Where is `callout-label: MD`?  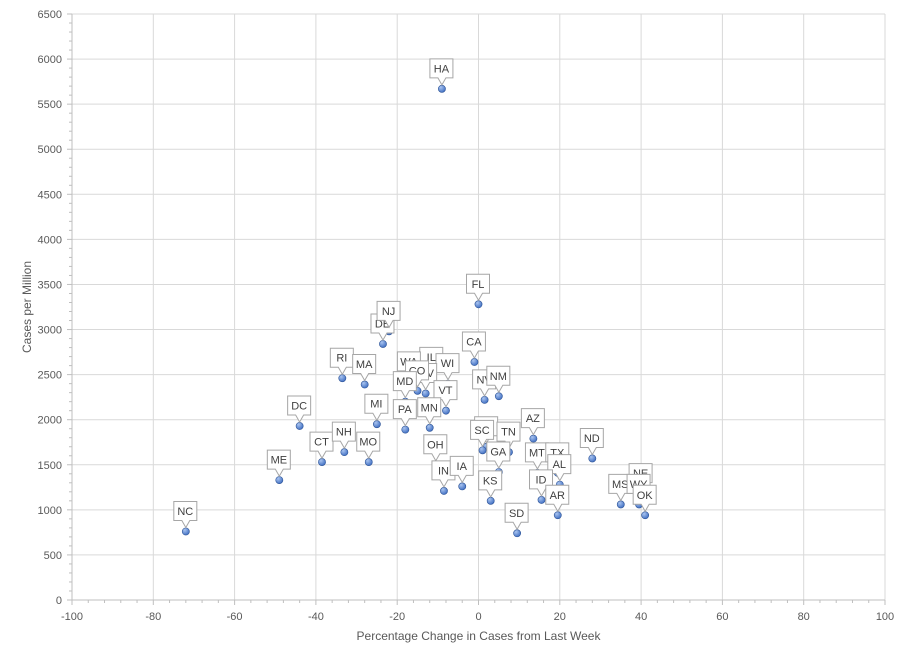 callout-label: MD is located at coordinates (404, 382).